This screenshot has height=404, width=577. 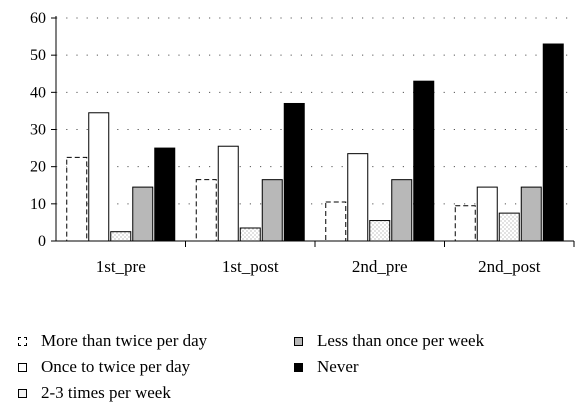 What do you see at coordinates (38, 92) in the screenshot?
I see `y-tick-label: 40` at bounding box center [38, 92].